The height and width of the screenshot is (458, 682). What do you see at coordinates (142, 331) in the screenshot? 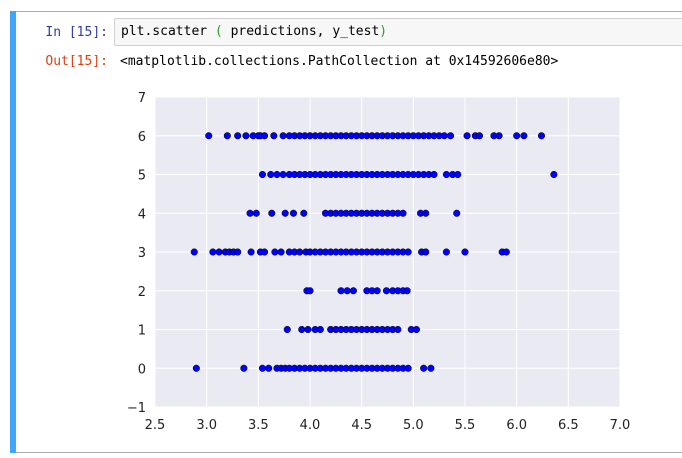
I see `y-tick-label: 1` at bounding box center [142, 331].